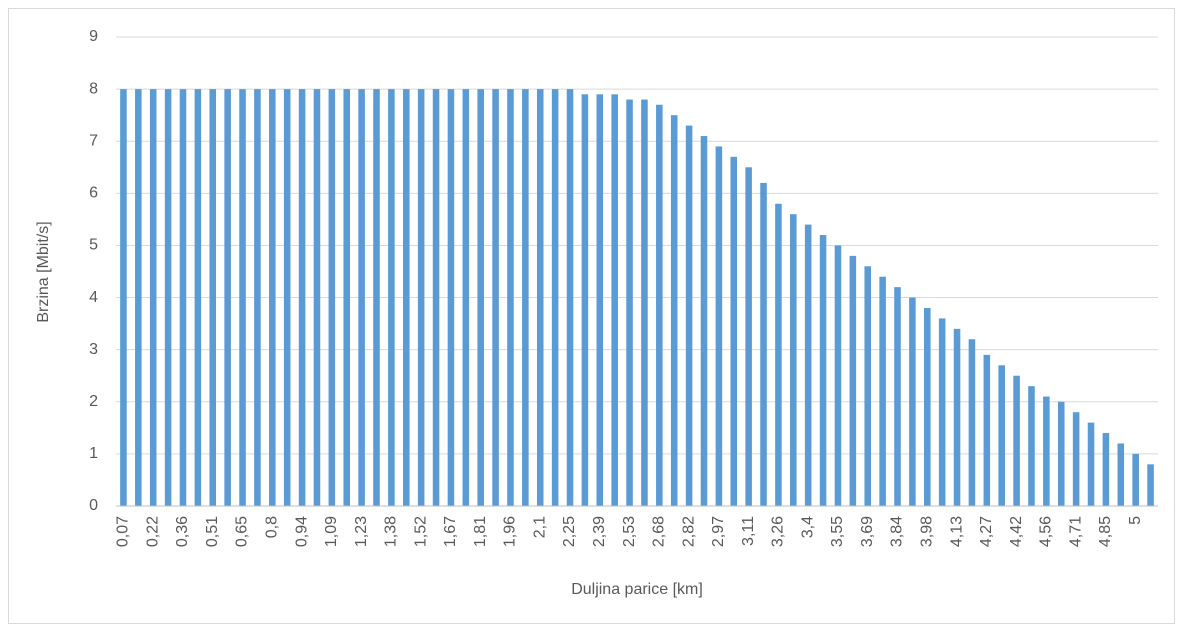 The width and height of the screenshot is (1183, 632). Describe the element at coordinates (361, 531) in the screenshot. I see `x-tick-label: 1,23` at that location.